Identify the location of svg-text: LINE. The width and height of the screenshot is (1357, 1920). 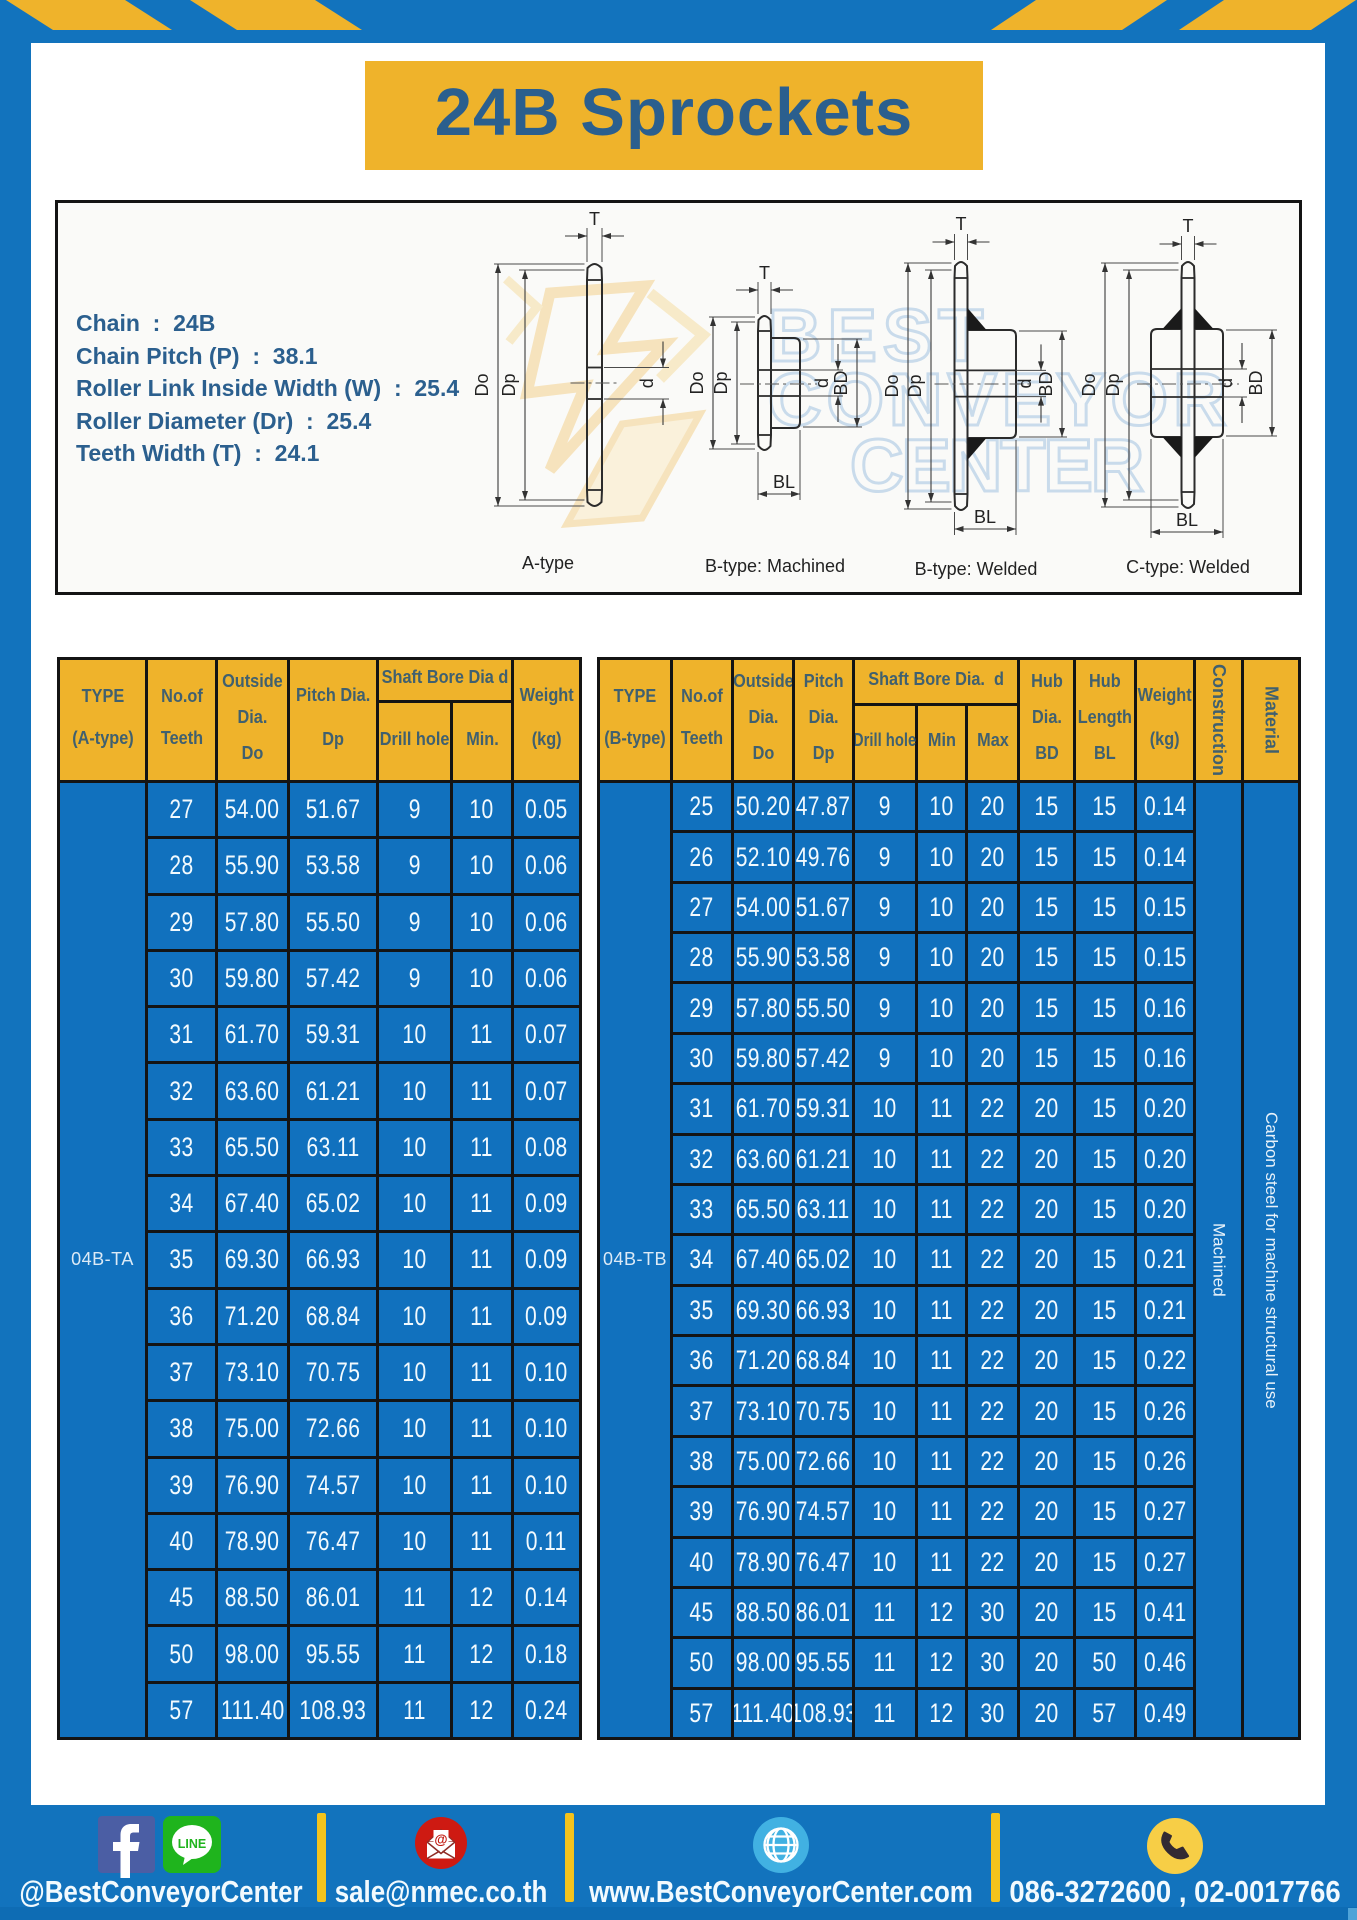
(192, 1844).